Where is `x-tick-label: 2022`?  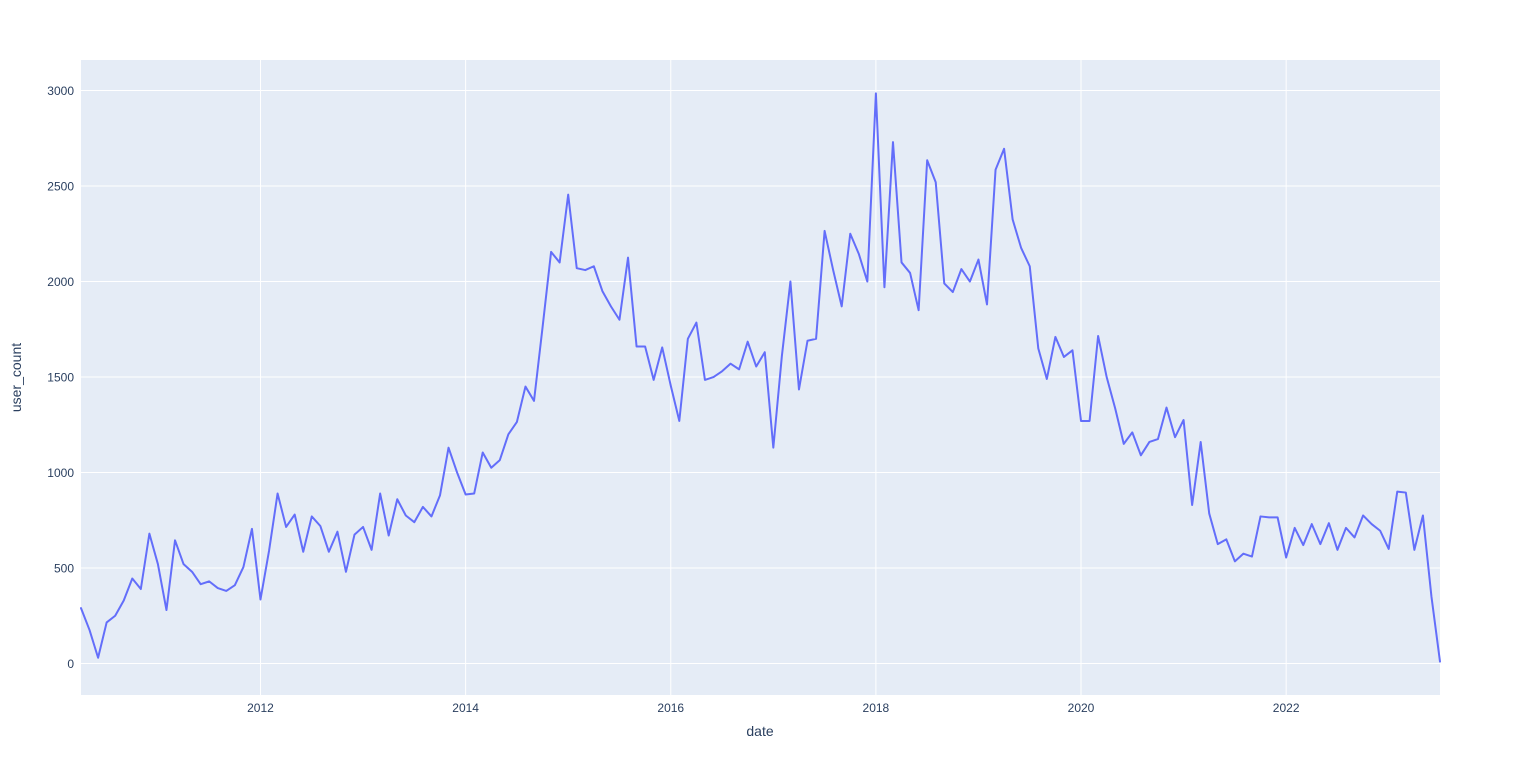
x-tick-label: 2022 is located at coordinates (1286, 708).